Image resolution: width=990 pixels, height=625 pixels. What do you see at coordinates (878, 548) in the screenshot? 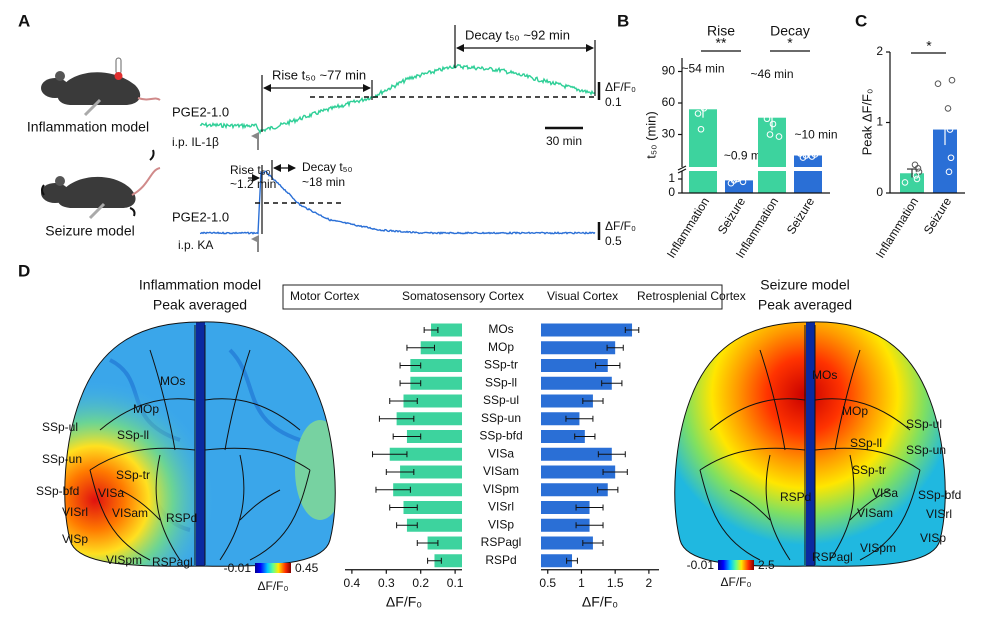
I see `region-label: VISpm` at bounding box center [878, 548].